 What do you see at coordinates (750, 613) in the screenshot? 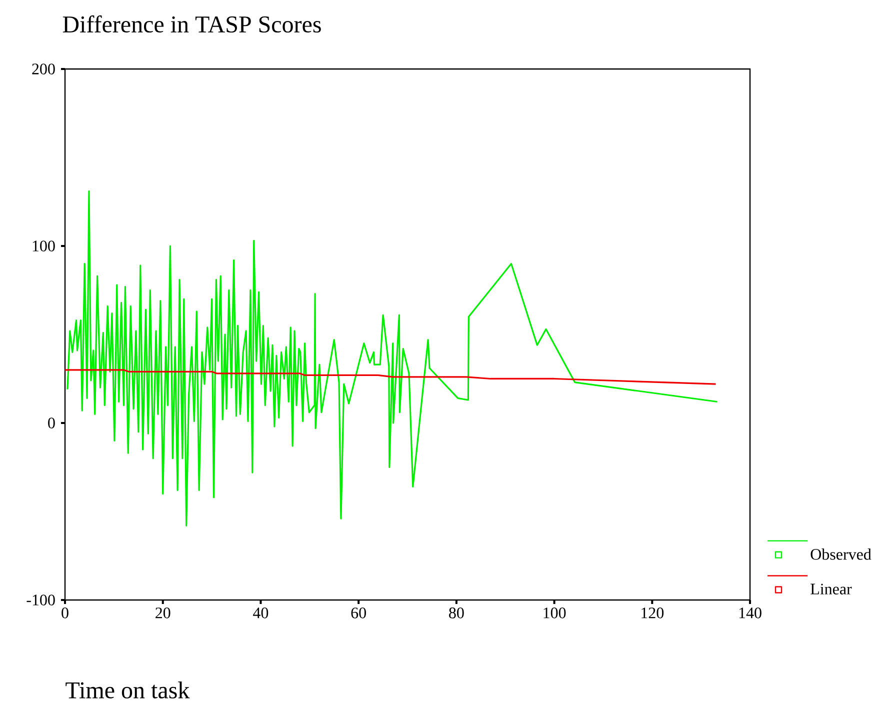
I see `x-tick-label: 140` at bounding box center [750, 613].